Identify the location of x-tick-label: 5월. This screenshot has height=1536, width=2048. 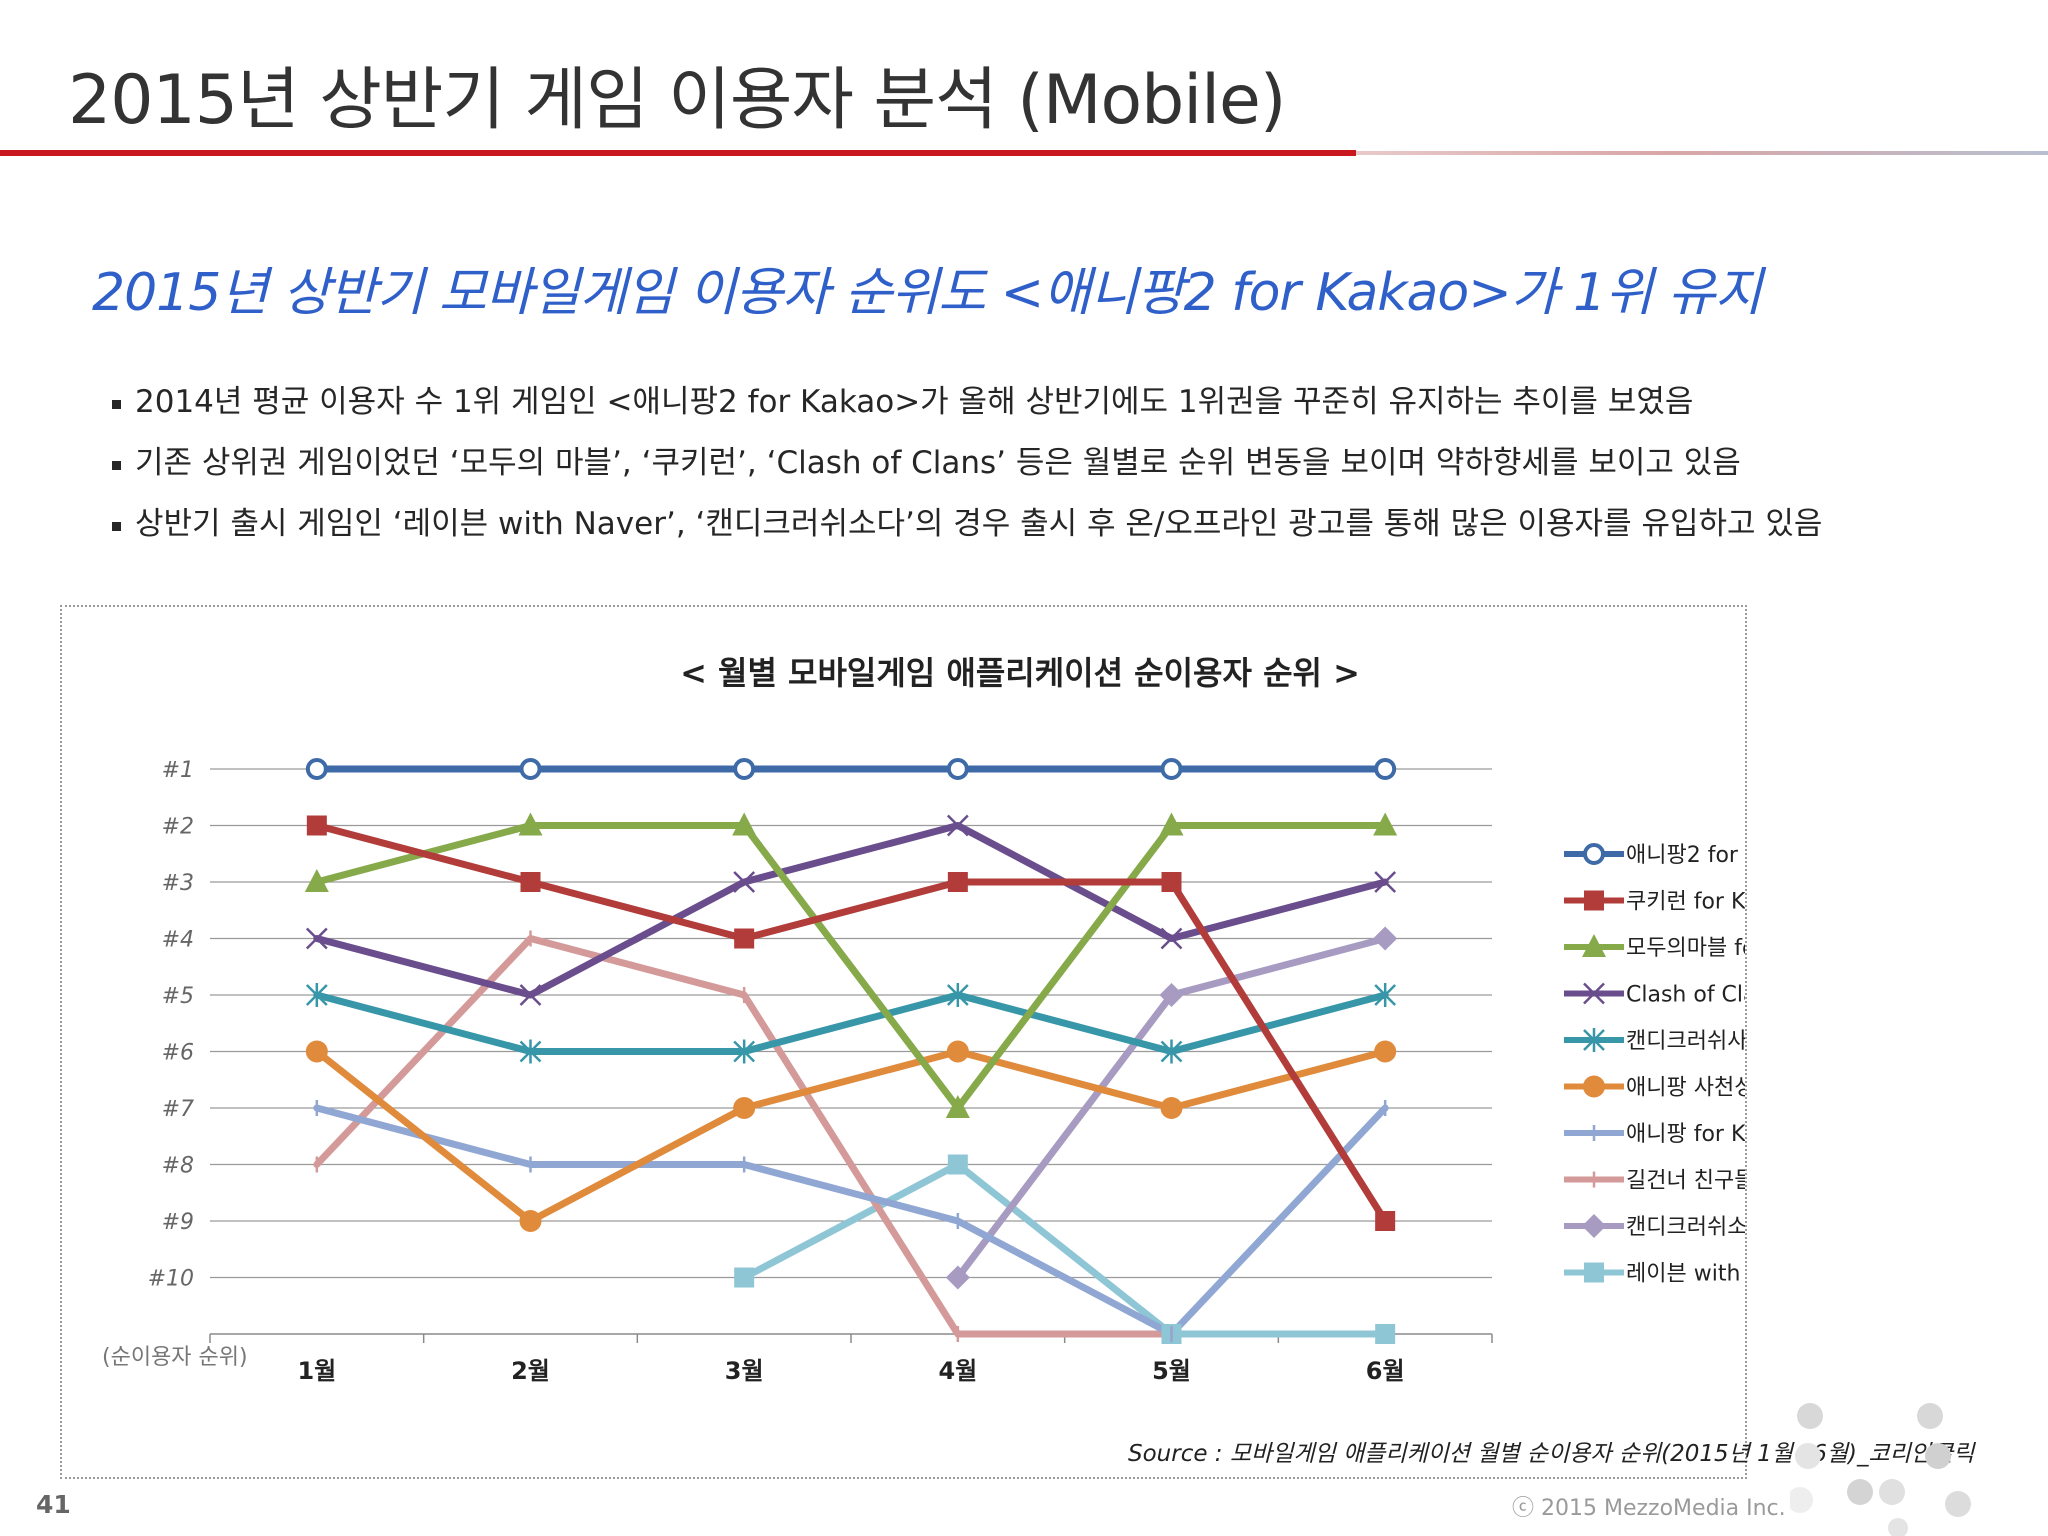
(1171, 1371).